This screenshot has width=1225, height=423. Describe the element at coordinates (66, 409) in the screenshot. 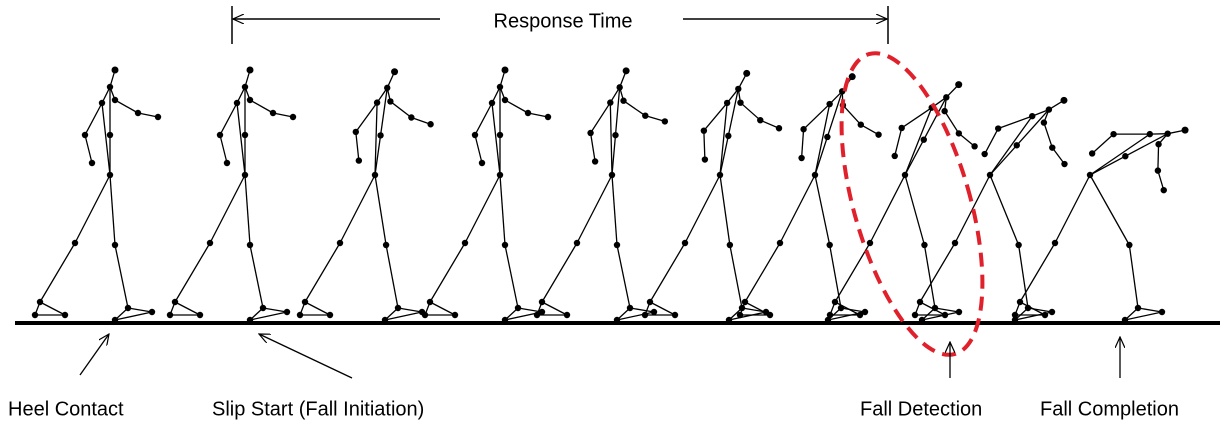

I see `heel-contact-label: Heel Contact` at that location.